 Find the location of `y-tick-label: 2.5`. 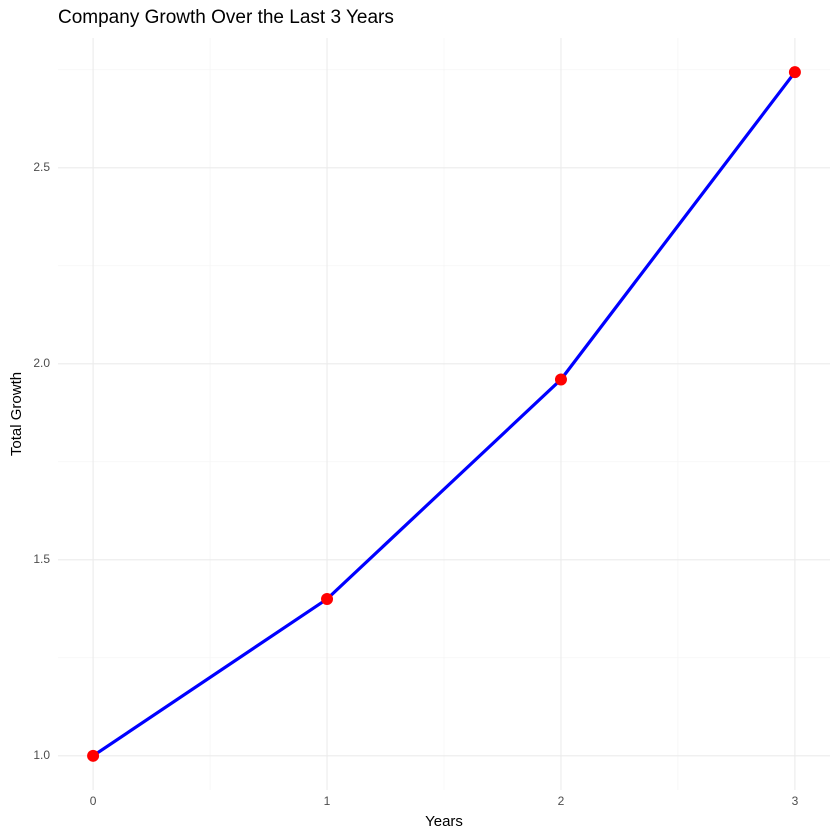

y-tick-label: 2.5 is located at coordinates (41, 167).